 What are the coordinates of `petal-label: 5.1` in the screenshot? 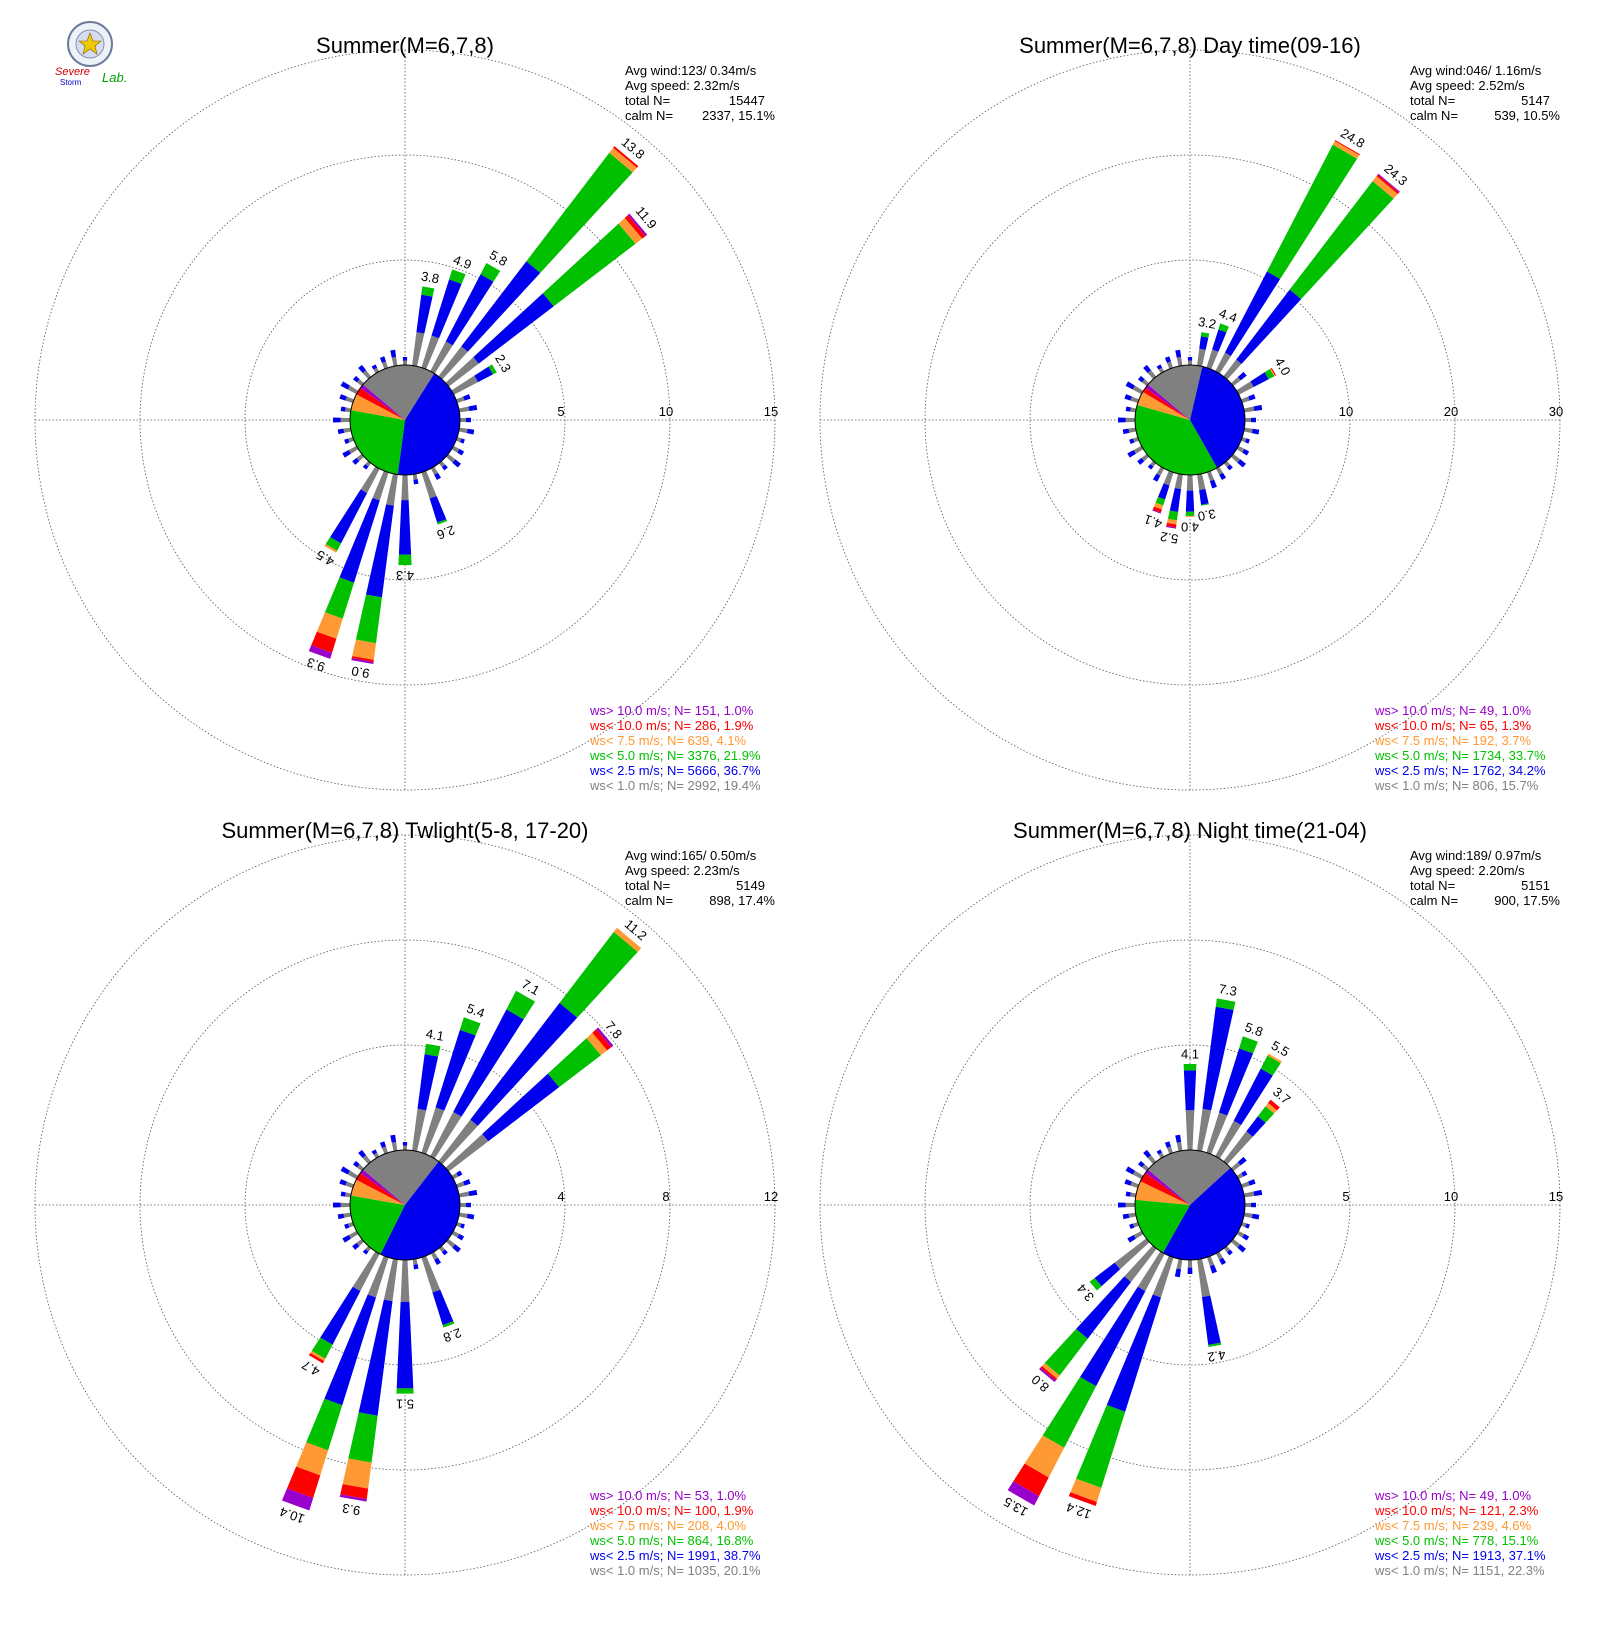 It's located at (405, 1403).